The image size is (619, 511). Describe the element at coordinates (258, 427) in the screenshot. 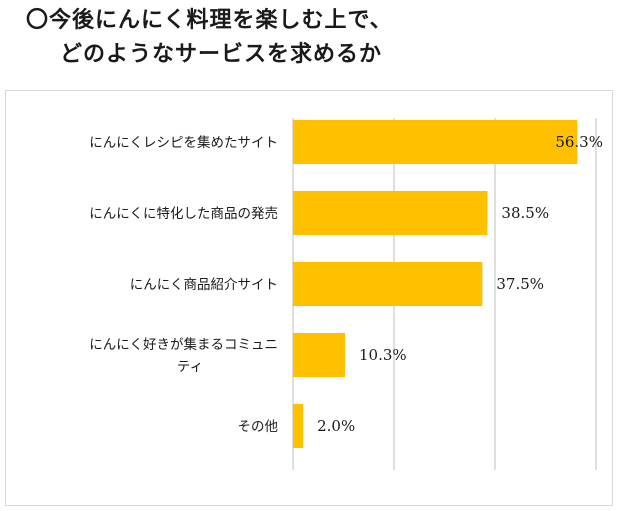

I see `category-label: その他` at that location.